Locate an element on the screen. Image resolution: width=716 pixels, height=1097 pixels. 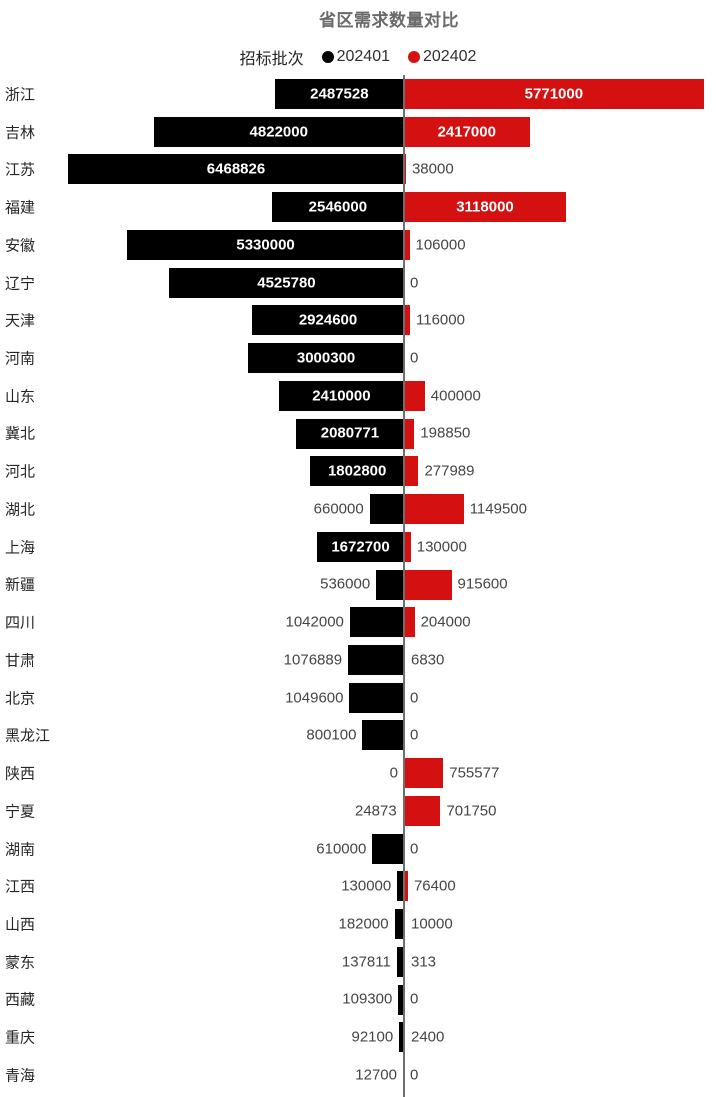
category-label: 陕西 is located at coordinates (20, 774).